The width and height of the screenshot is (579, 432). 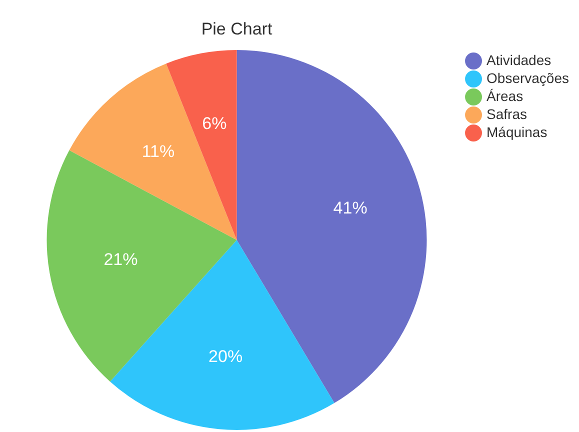 What do you see at coordinates (519, 60) in the screenshot?
I see `legend-label: Atividades` at bounding box center [519, 60].